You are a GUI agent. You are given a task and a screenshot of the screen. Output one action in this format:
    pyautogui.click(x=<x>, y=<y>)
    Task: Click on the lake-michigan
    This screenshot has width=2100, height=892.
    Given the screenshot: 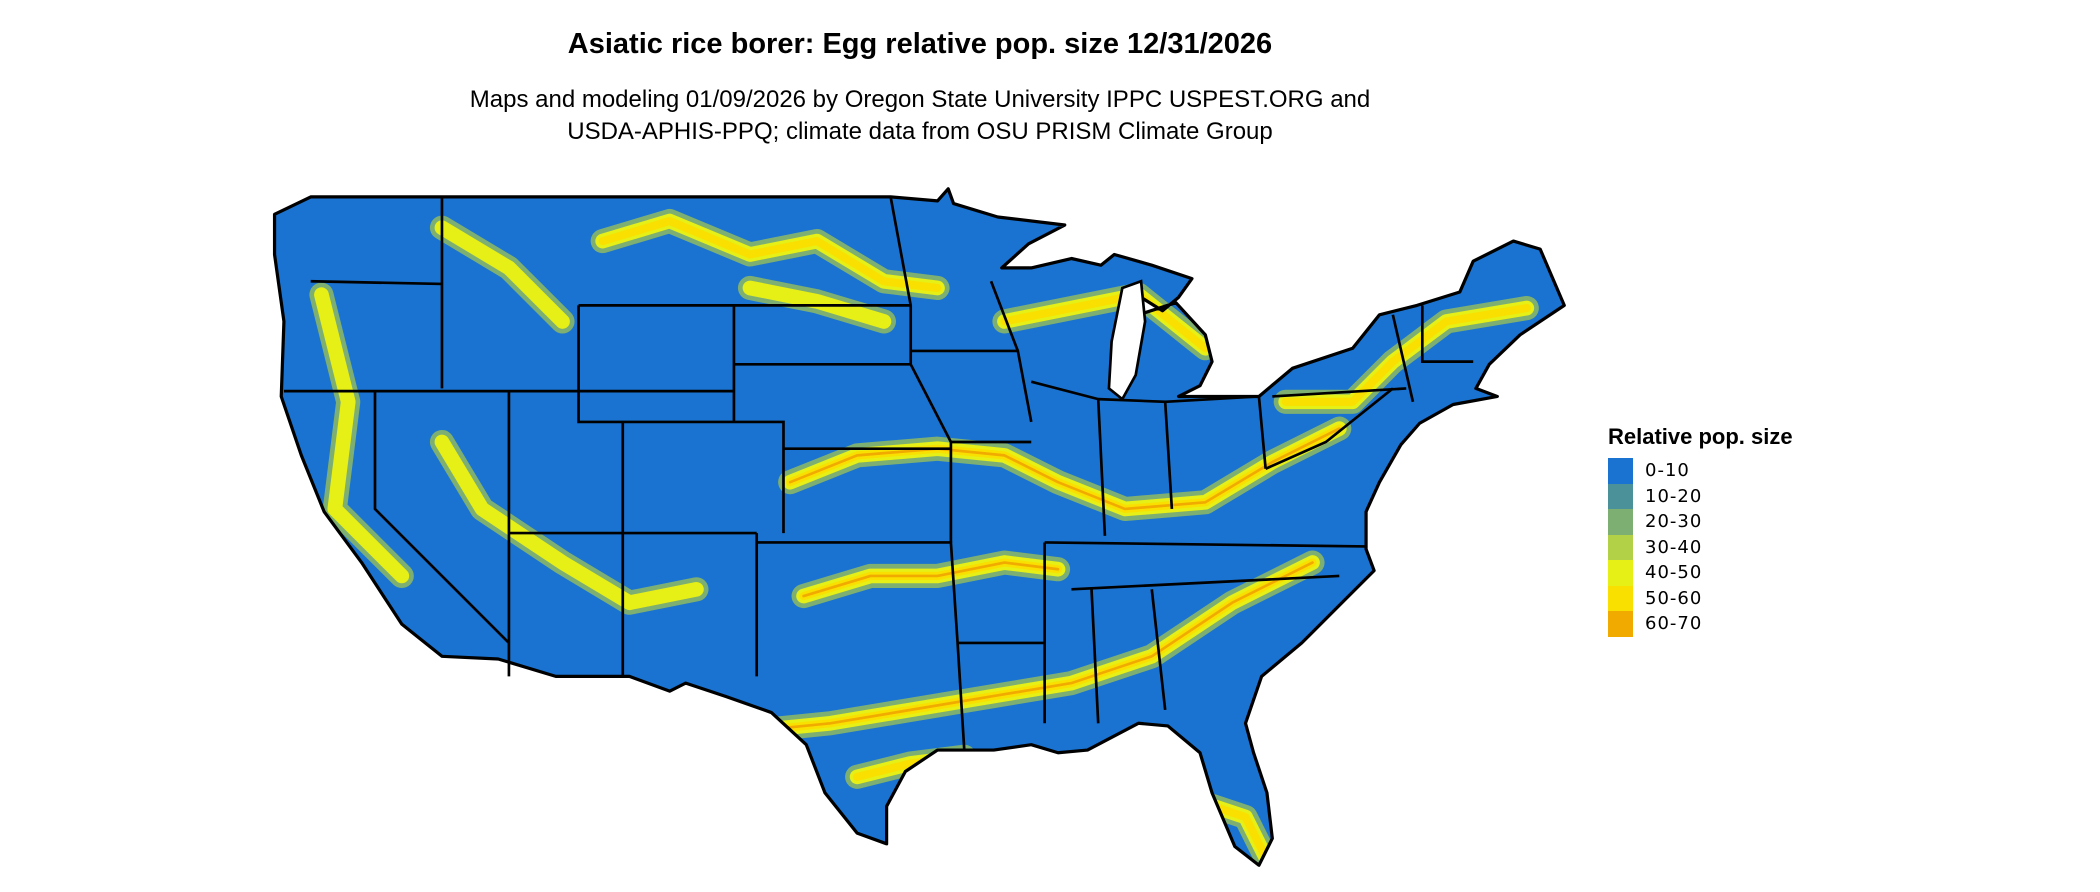 What is the action you would take?
    pyautogui.click(x=1127, y=340)
    